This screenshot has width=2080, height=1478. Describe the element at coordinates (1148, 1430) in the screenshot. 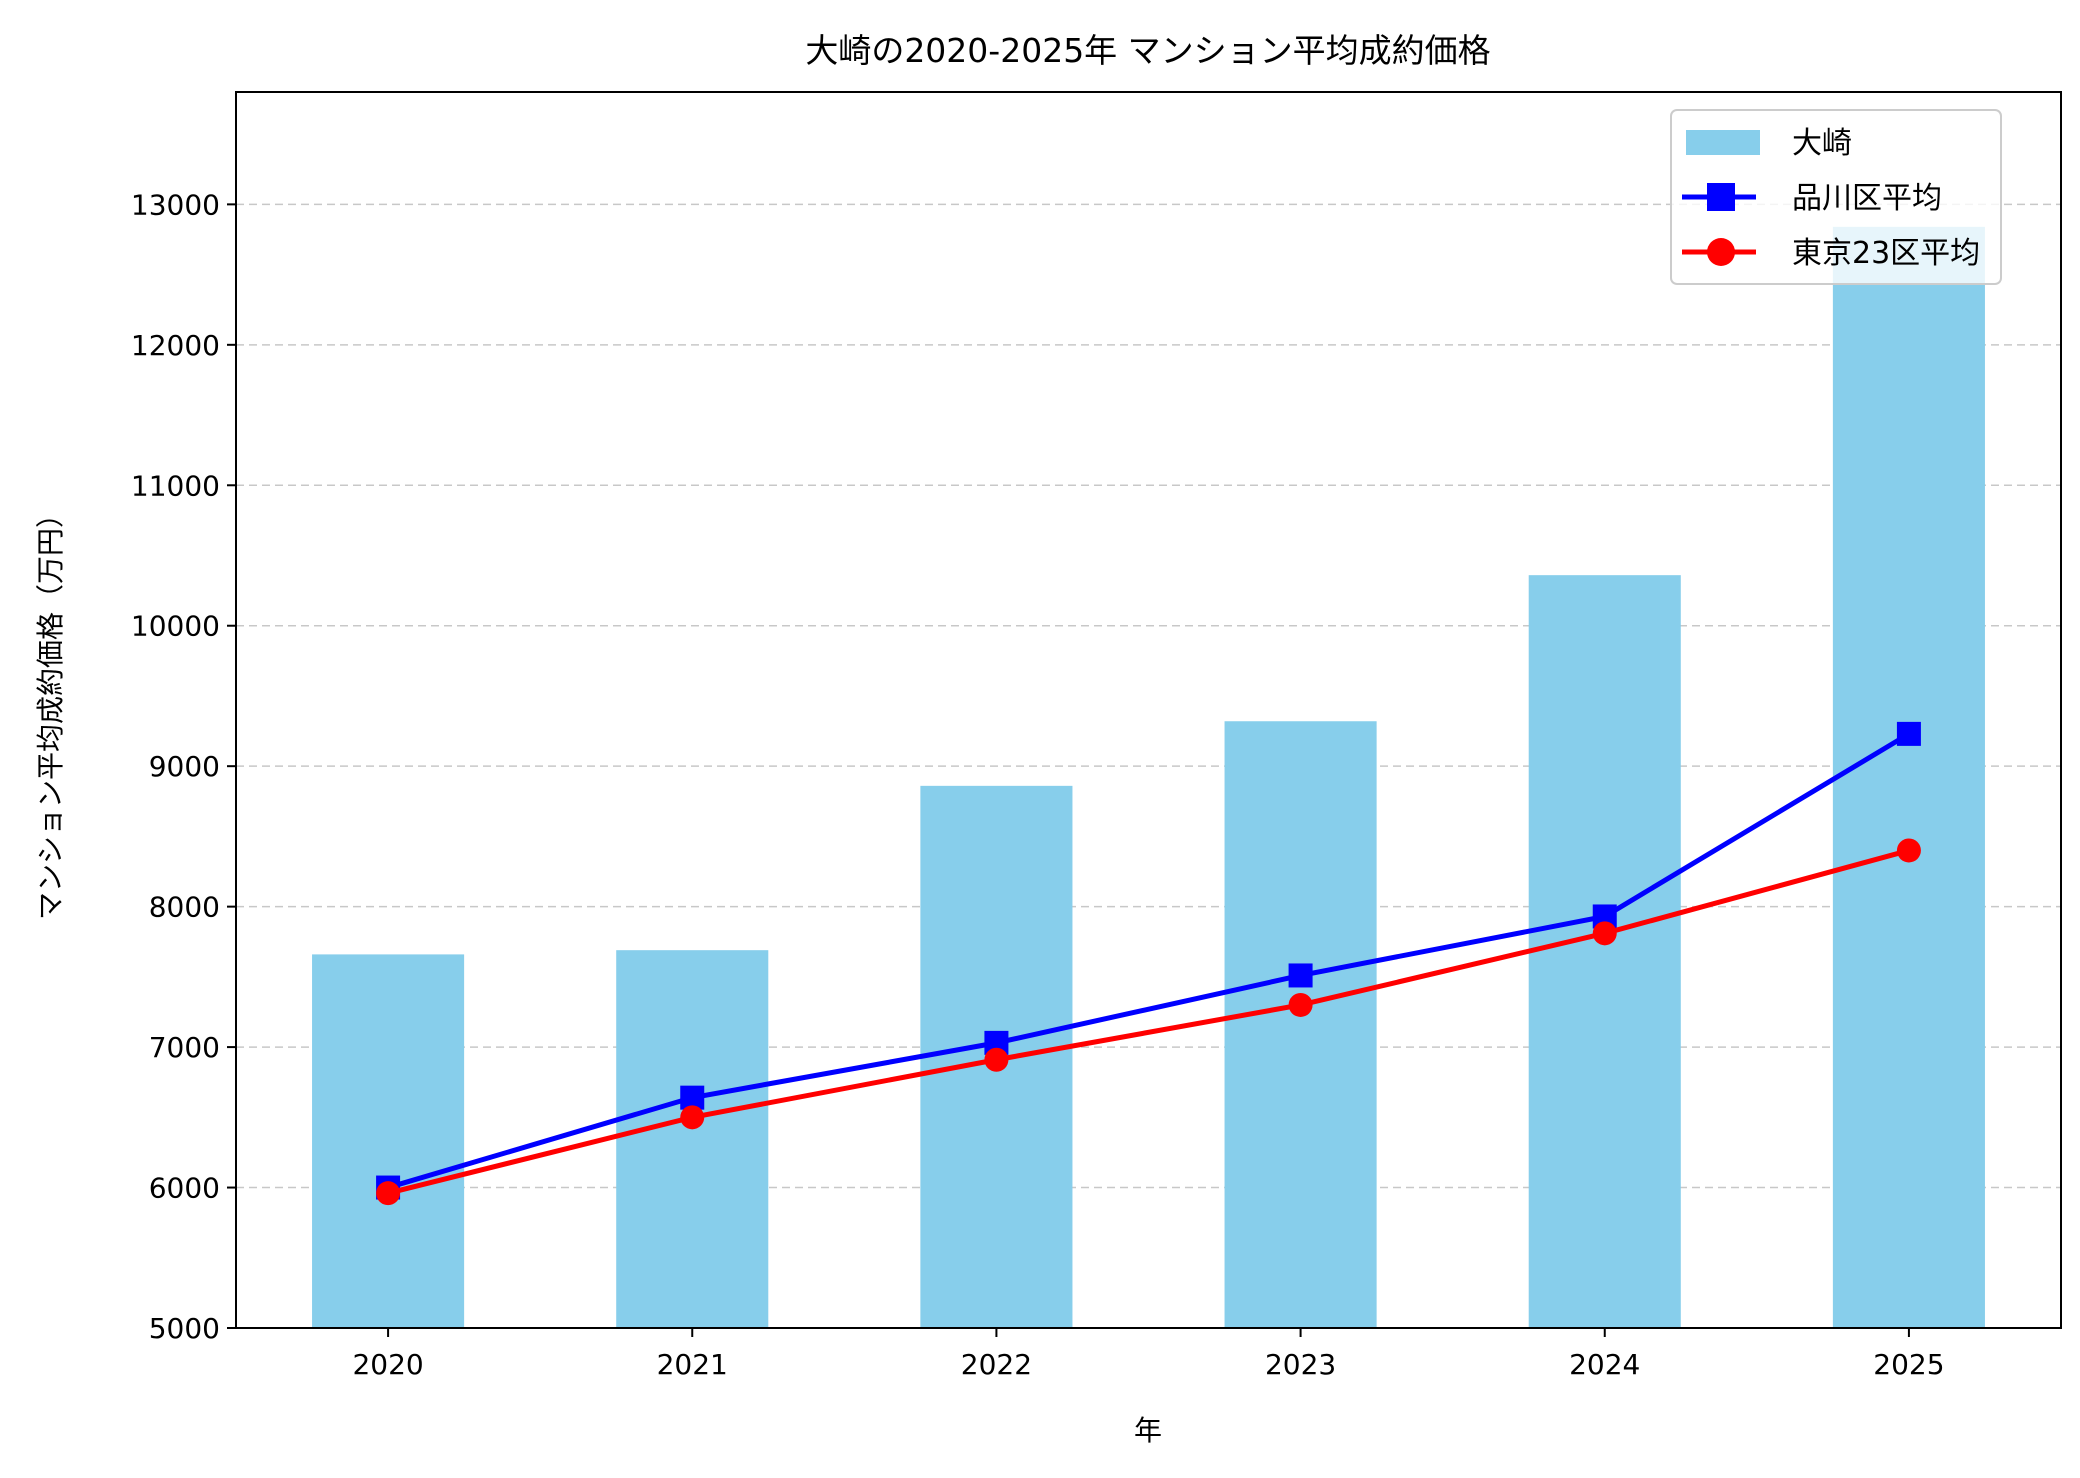

I see `x-axis-label: 年` at that location.